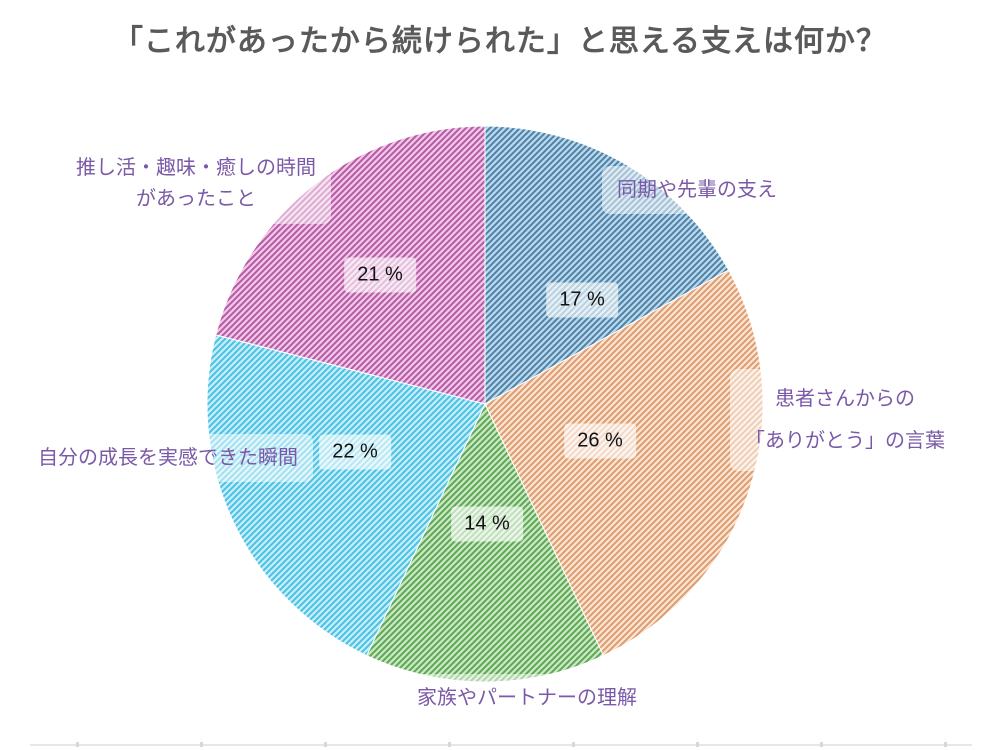  Describe the element at coordinates (168, 458) in the screenshot. I see `slice-label-personal-growth: 自分の成長を実感できた瞬間` at that location.